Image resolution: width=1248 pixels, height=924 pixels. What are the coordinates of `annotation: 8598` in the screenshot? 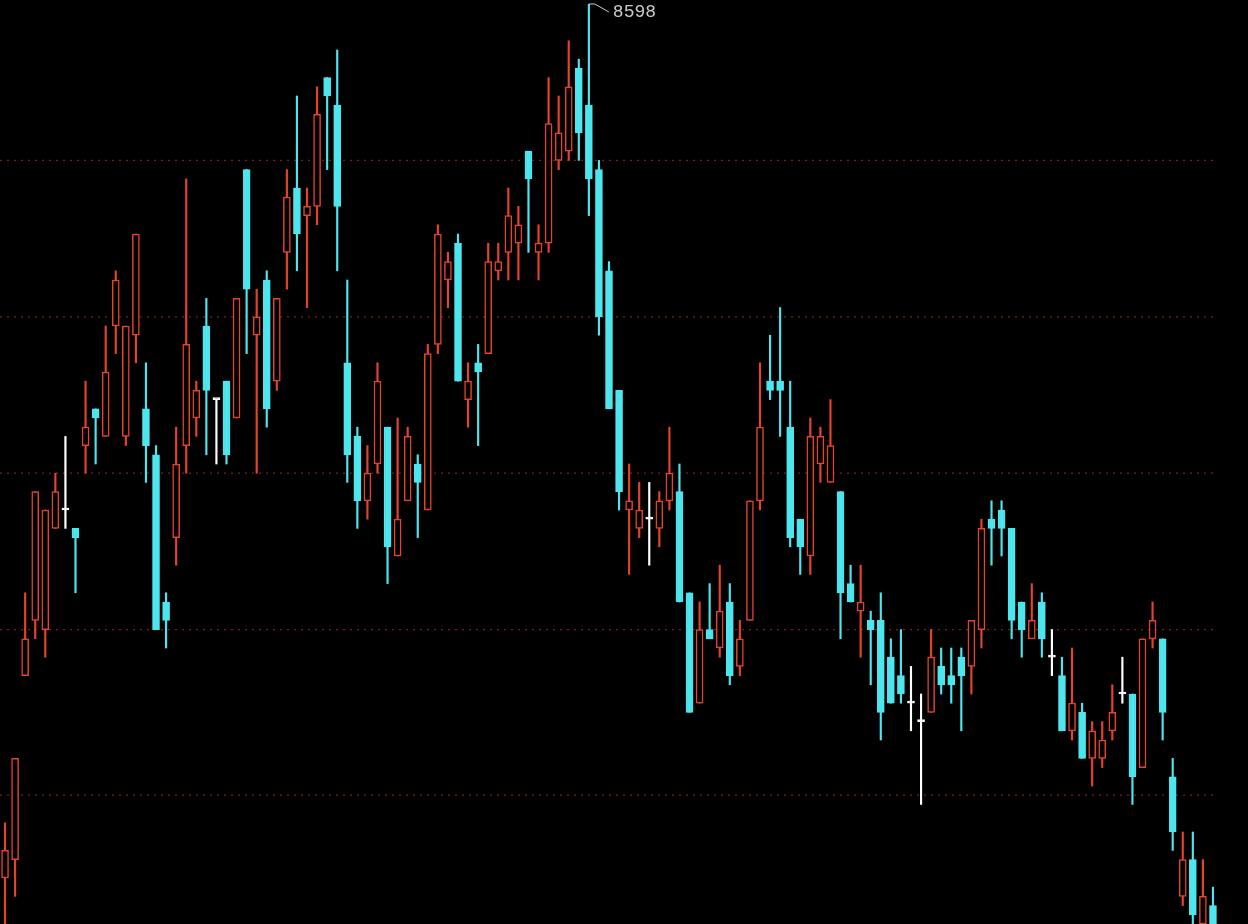 It's located at (634, 11).